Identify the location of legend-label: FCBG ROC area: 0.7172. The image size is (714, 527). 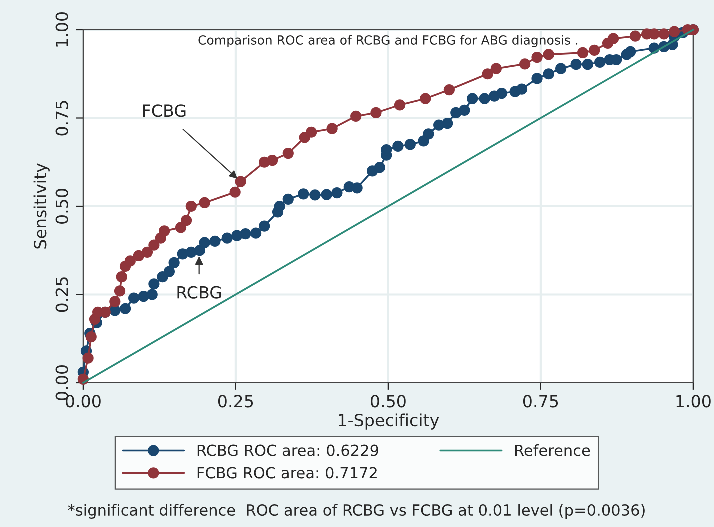
(287, 473).